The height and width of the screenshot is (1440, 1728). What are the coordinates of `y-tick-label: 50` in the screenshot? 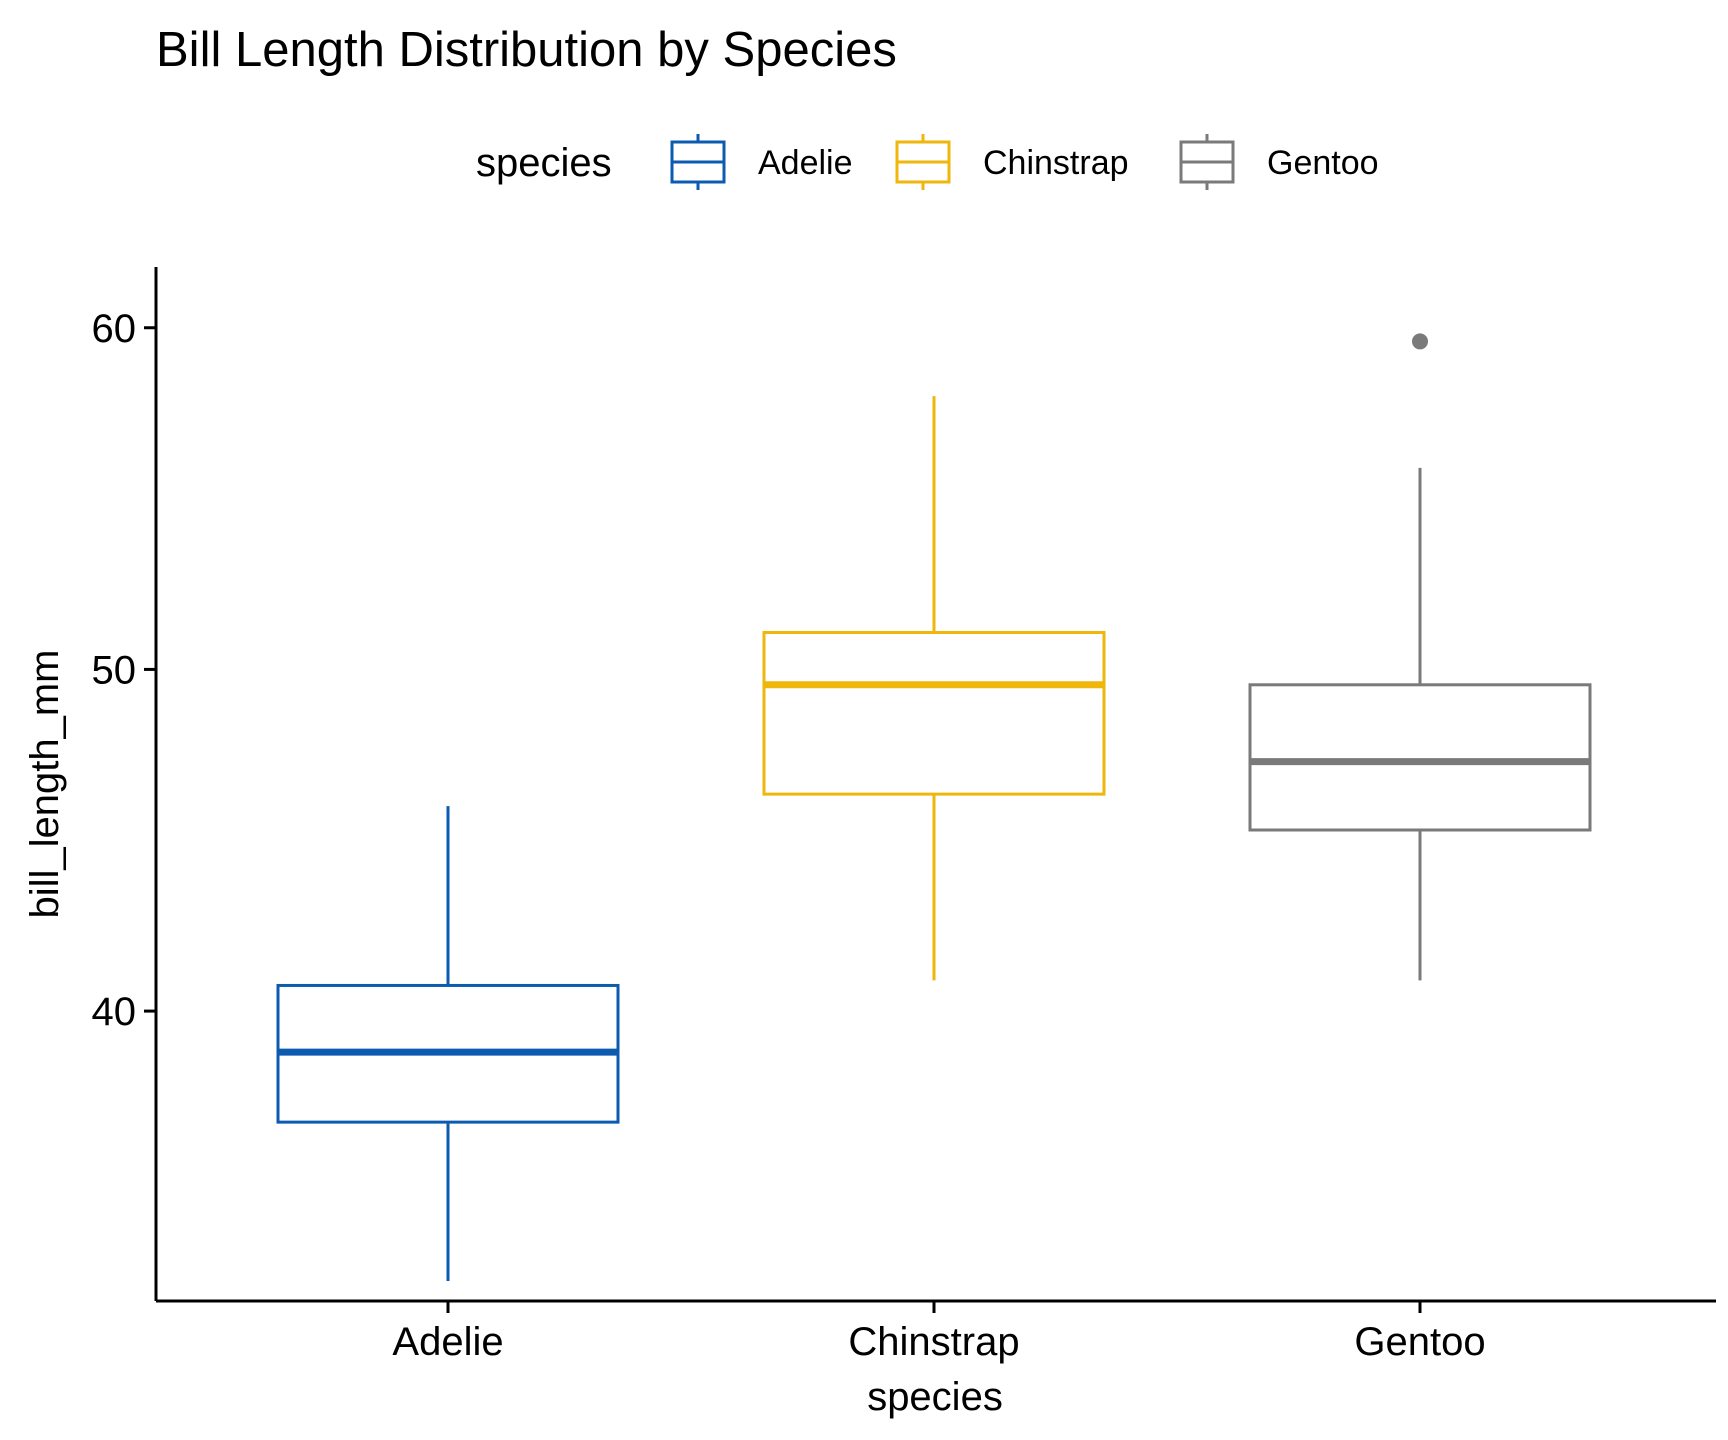 It's located at (114, 670).